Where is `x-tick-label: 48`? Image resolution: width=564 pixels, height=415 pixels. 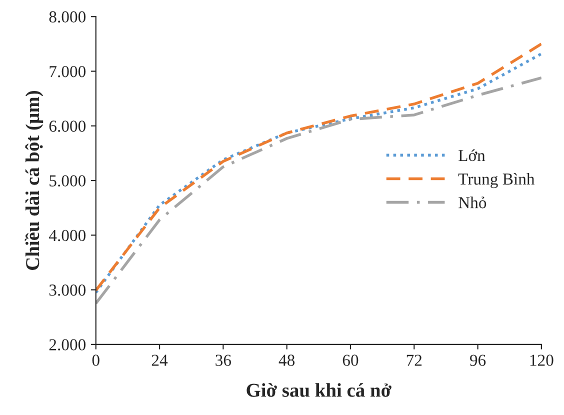 x-tick-label: 48 is located at coordinates (286, 360).